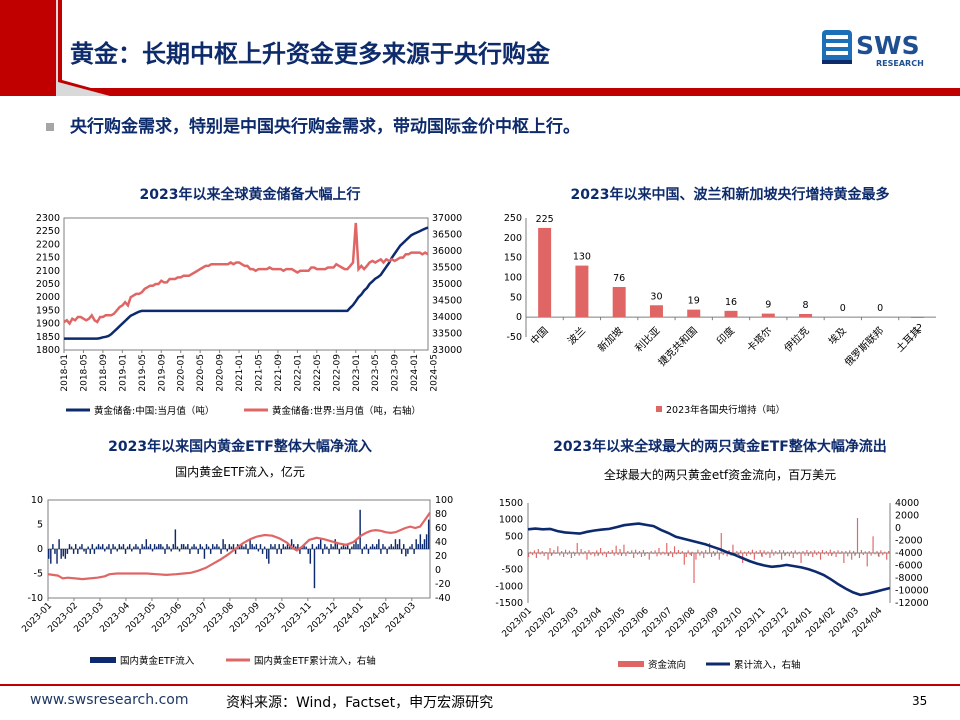 The width and height of the screenshot is (960, 720). What do you see at coordinates (806, 315) in the screenshot?
I see `bar` at bounding box center [806, 315].